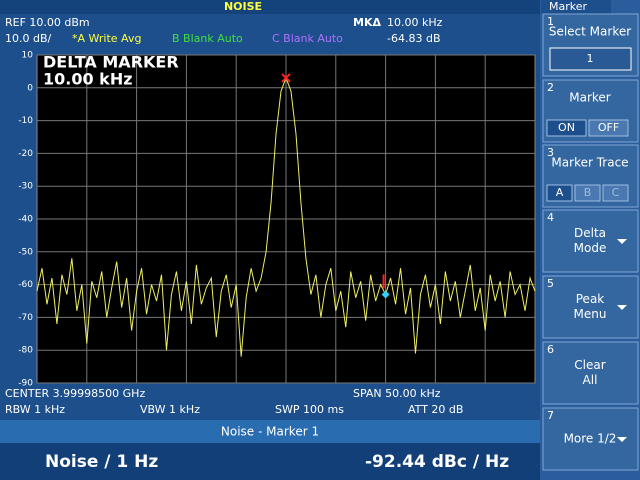 The image size is (640, 480). I want to click on scale: 10.0 dB/, so click(28, 38).